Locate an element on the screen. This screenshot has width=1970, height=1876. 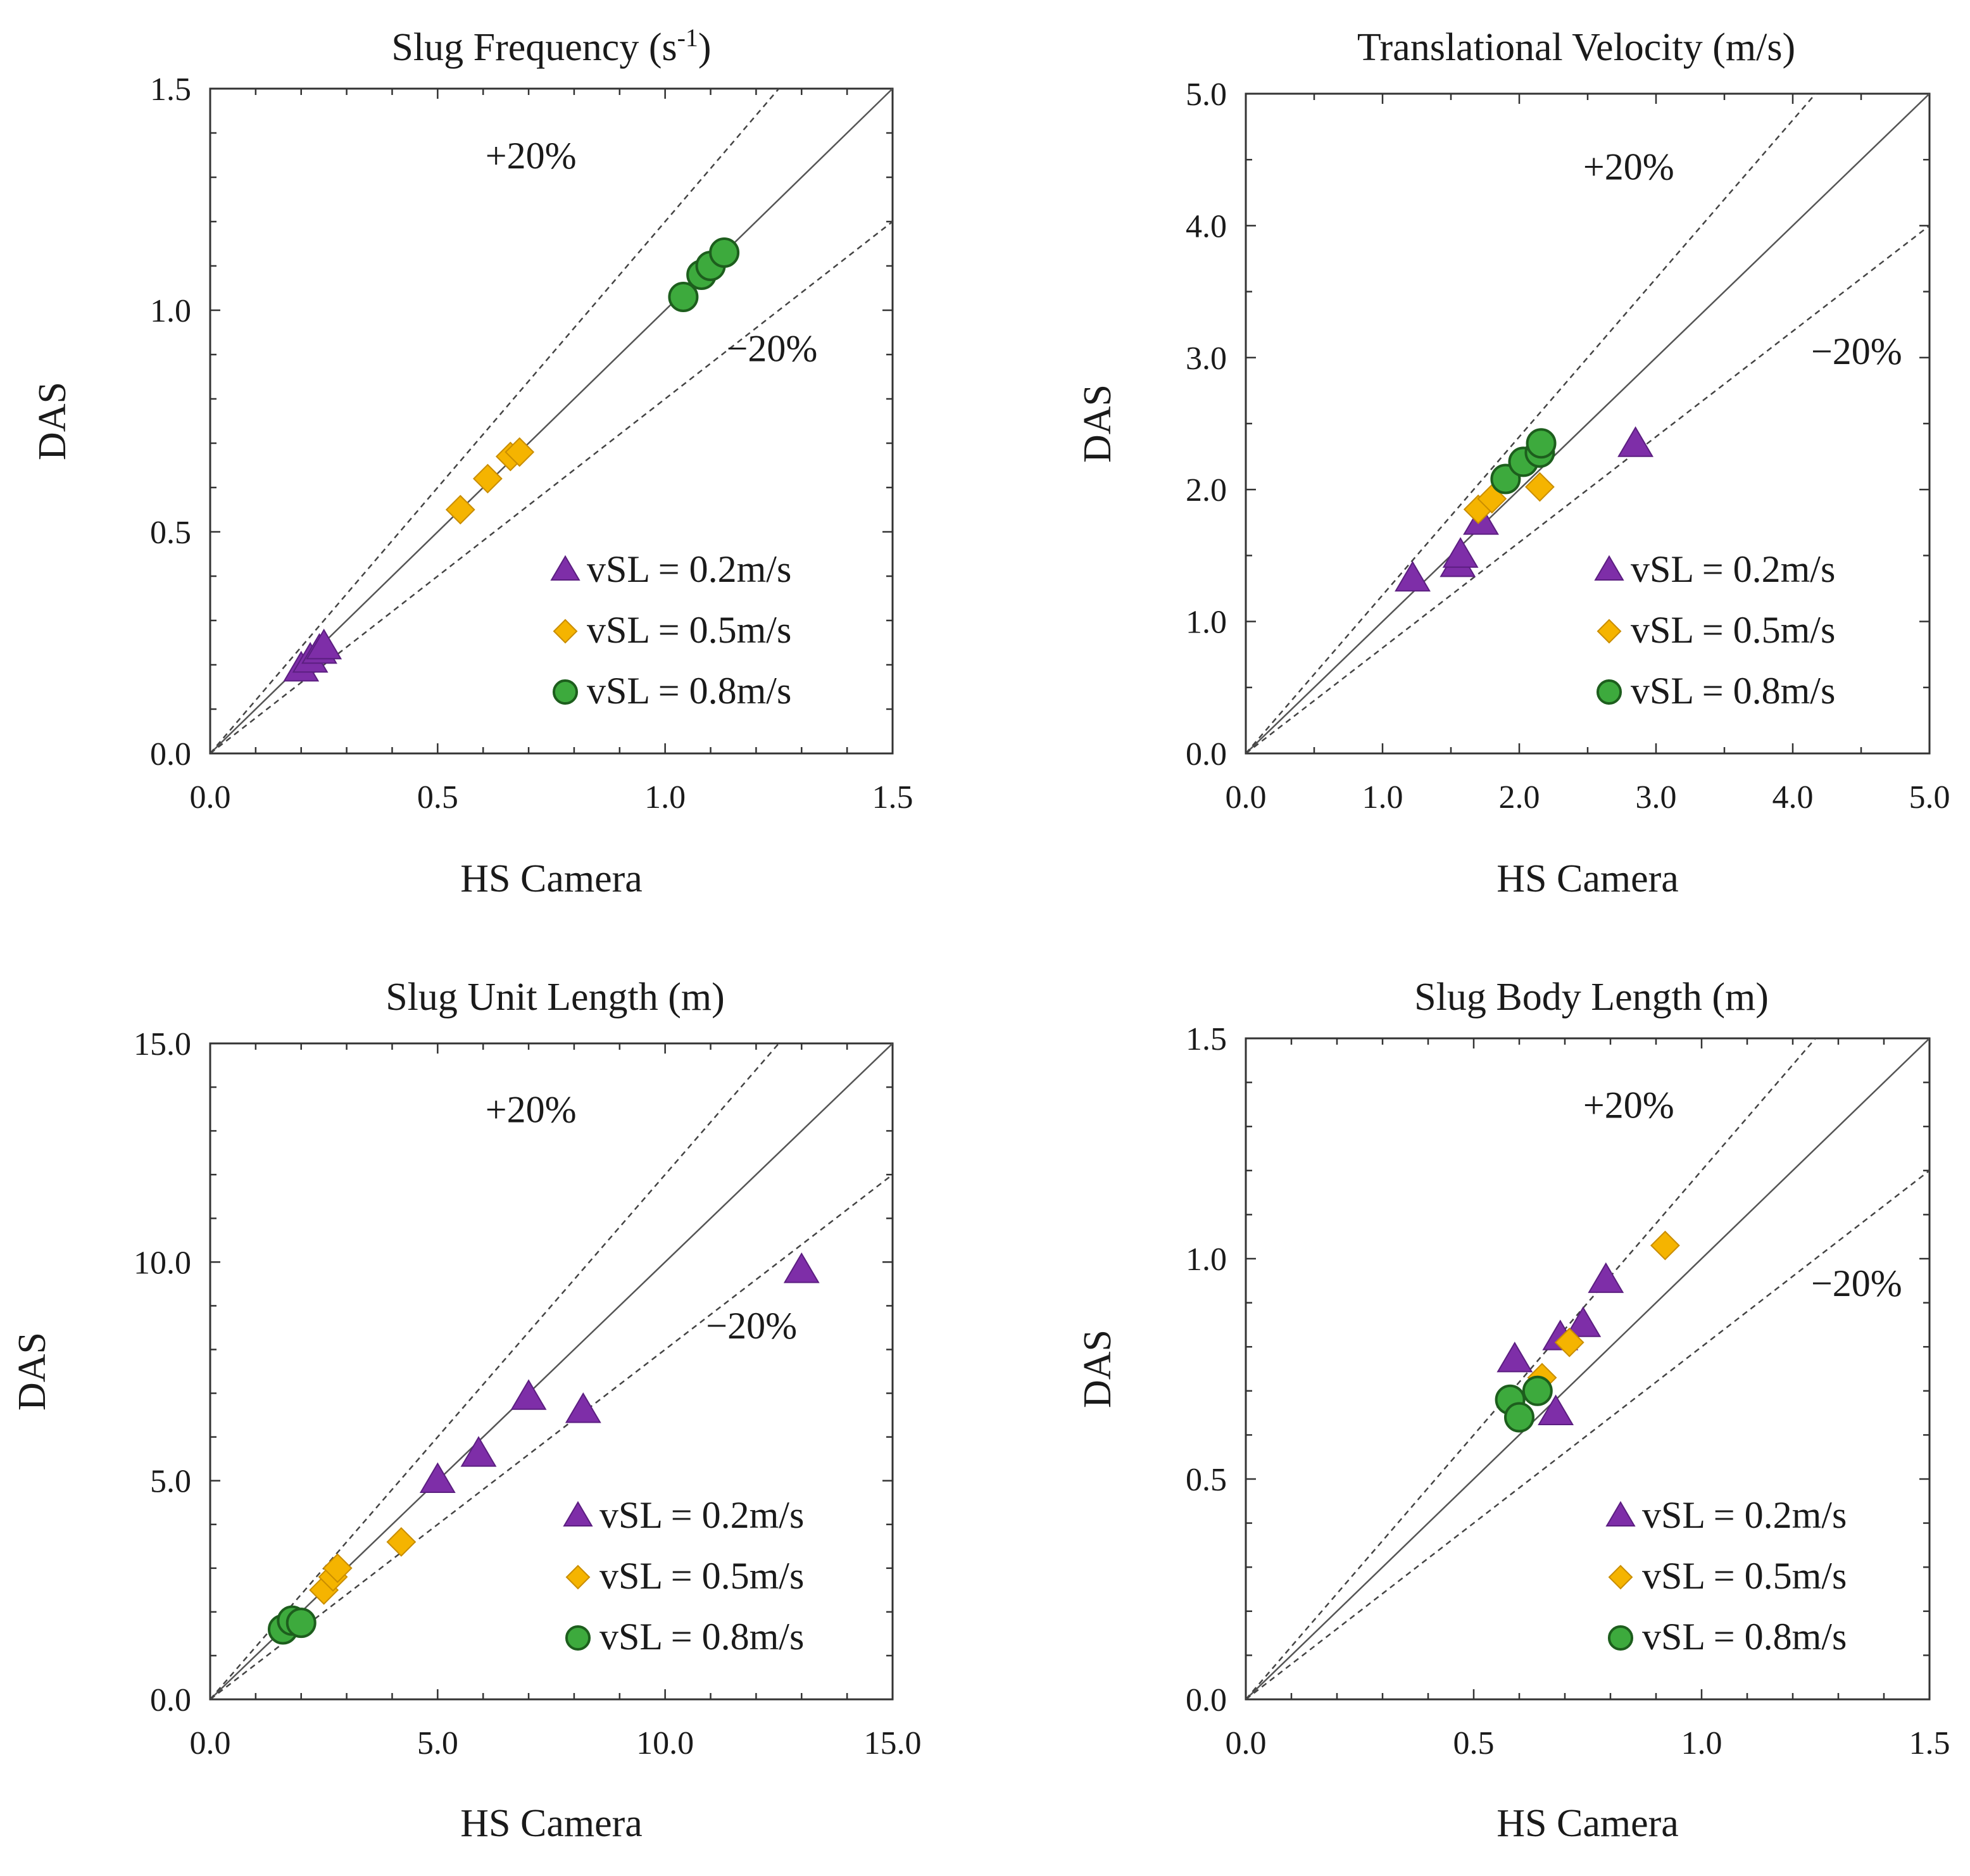
chart-title: Slug Body Length (m) is located at coordinates (1591, 997).